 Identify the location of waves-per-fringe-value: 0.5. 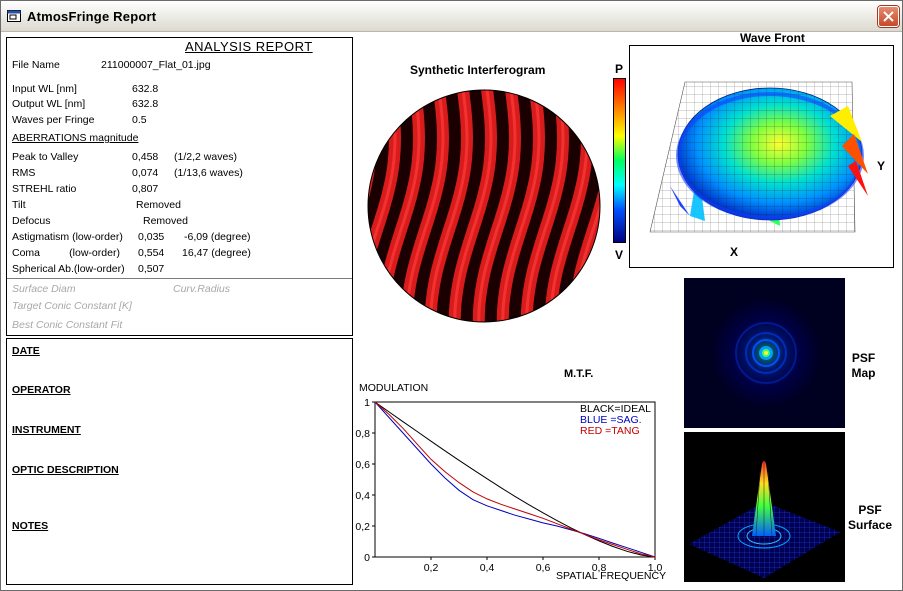
(139, 120).